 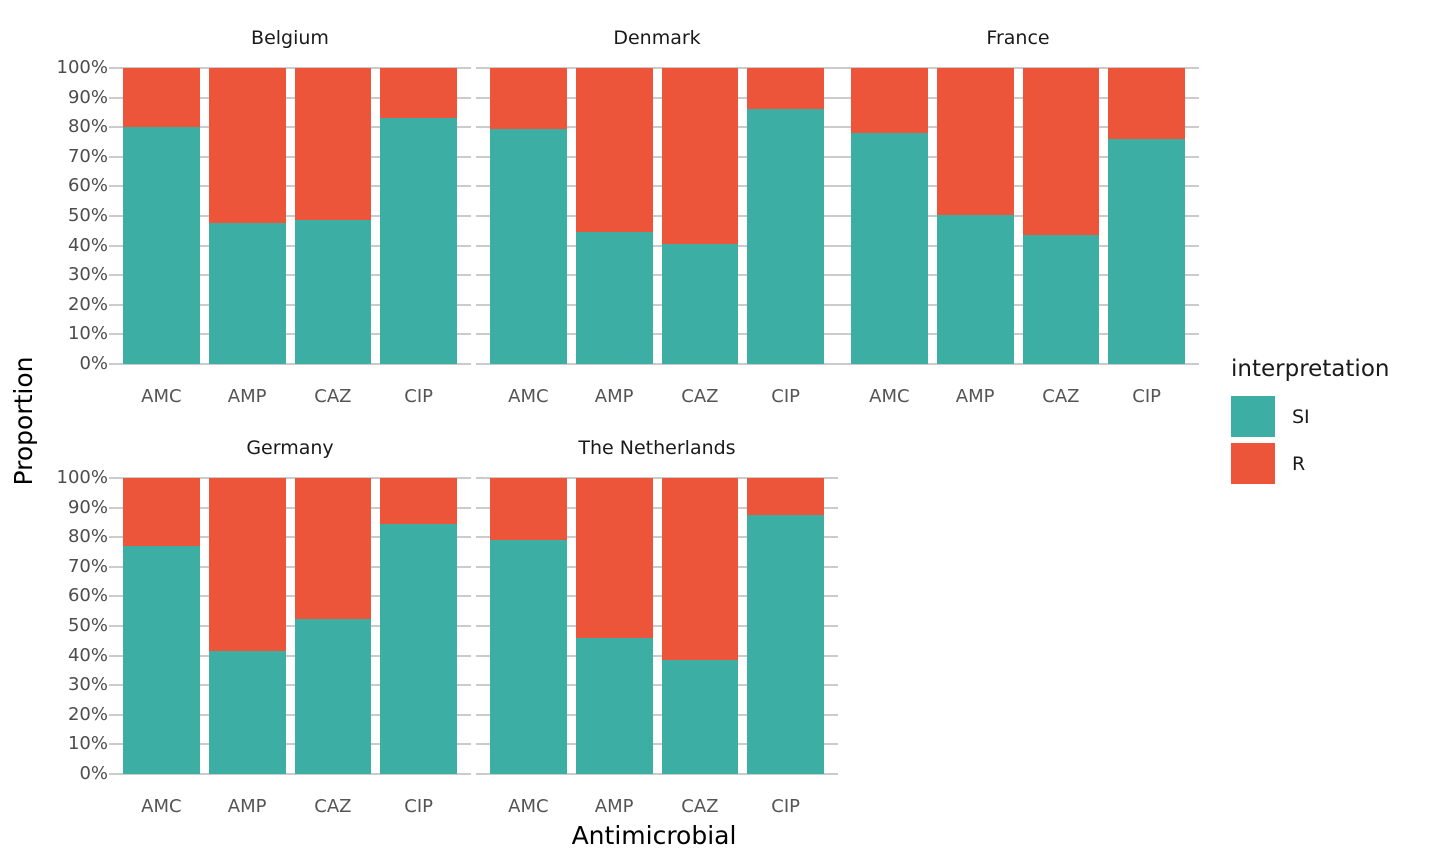 I want to click on facet-title-france: France, so click(x=1018, y=38).